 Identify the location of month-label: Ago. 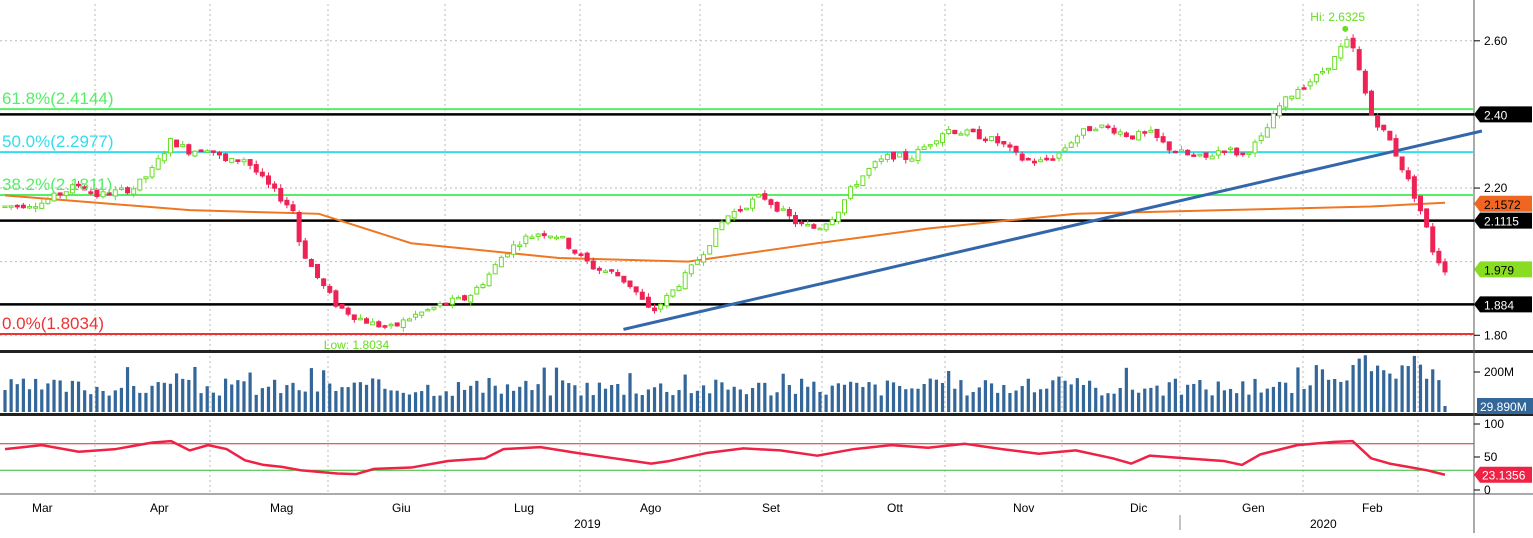
(651, 508).